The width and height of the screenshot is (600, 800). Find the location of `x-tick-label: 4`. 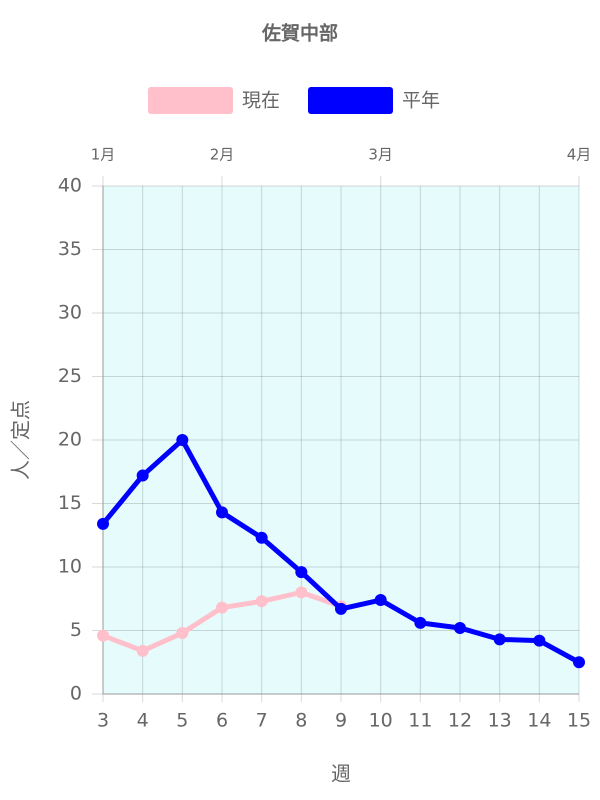

x-tick-label: 4 is located at coordinates (143, 721).